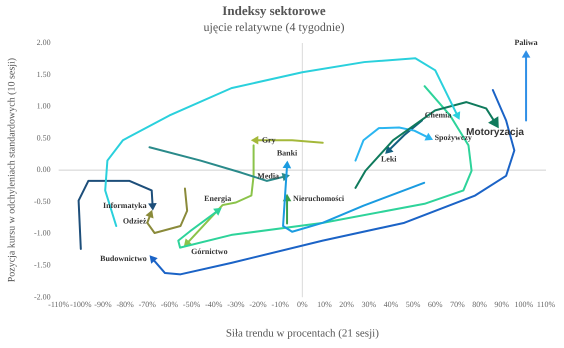 This screenshot has width=564, height=348. What do you see at coordinates (147, 305) in the screenshot?
I see `x-tick-label: -70%` at bounding box center [147, 305].